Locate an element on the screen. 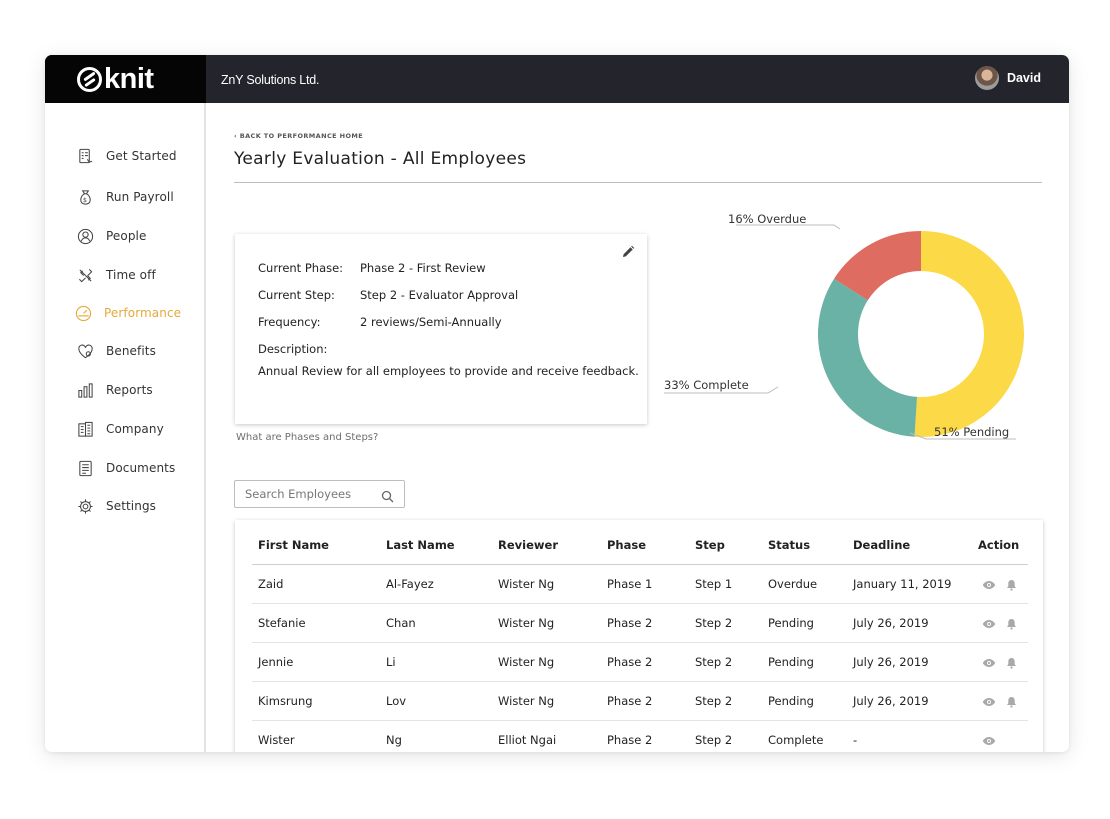 The width and height of the screenshot is (1110, 819). company-name: ZnY Solutions Ltd. is located at coordinates (270, 80).